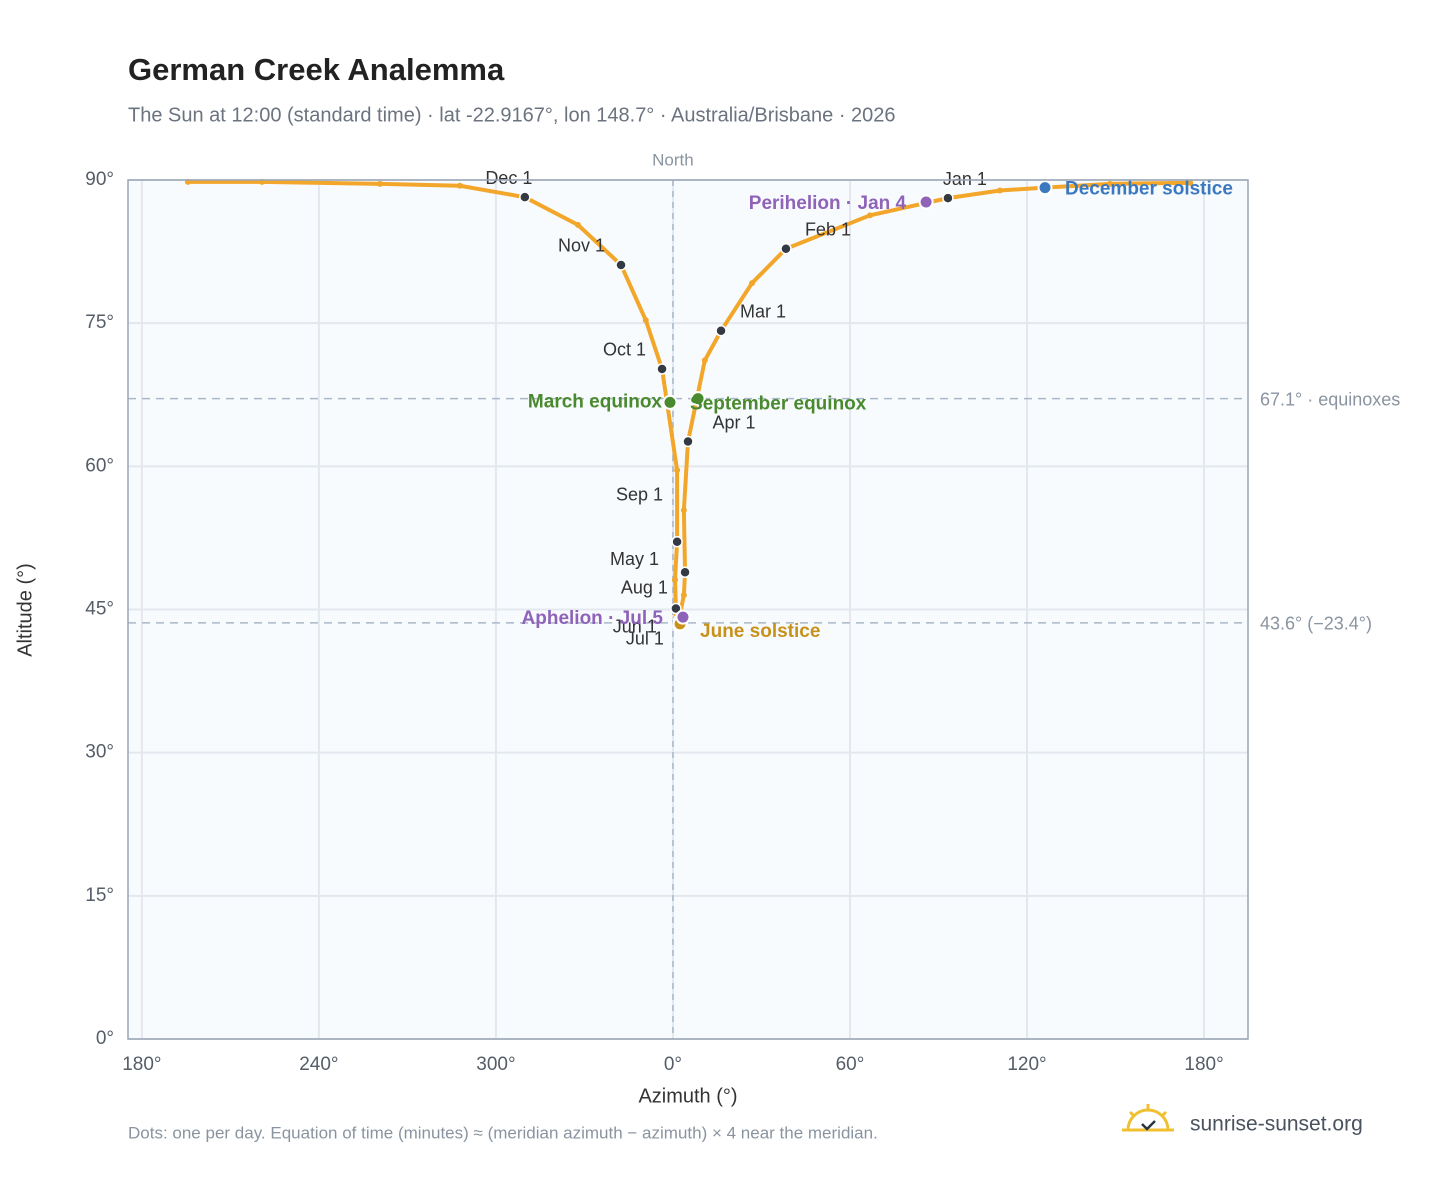  I want to click on event-label: September equinox, so click(778, 404).